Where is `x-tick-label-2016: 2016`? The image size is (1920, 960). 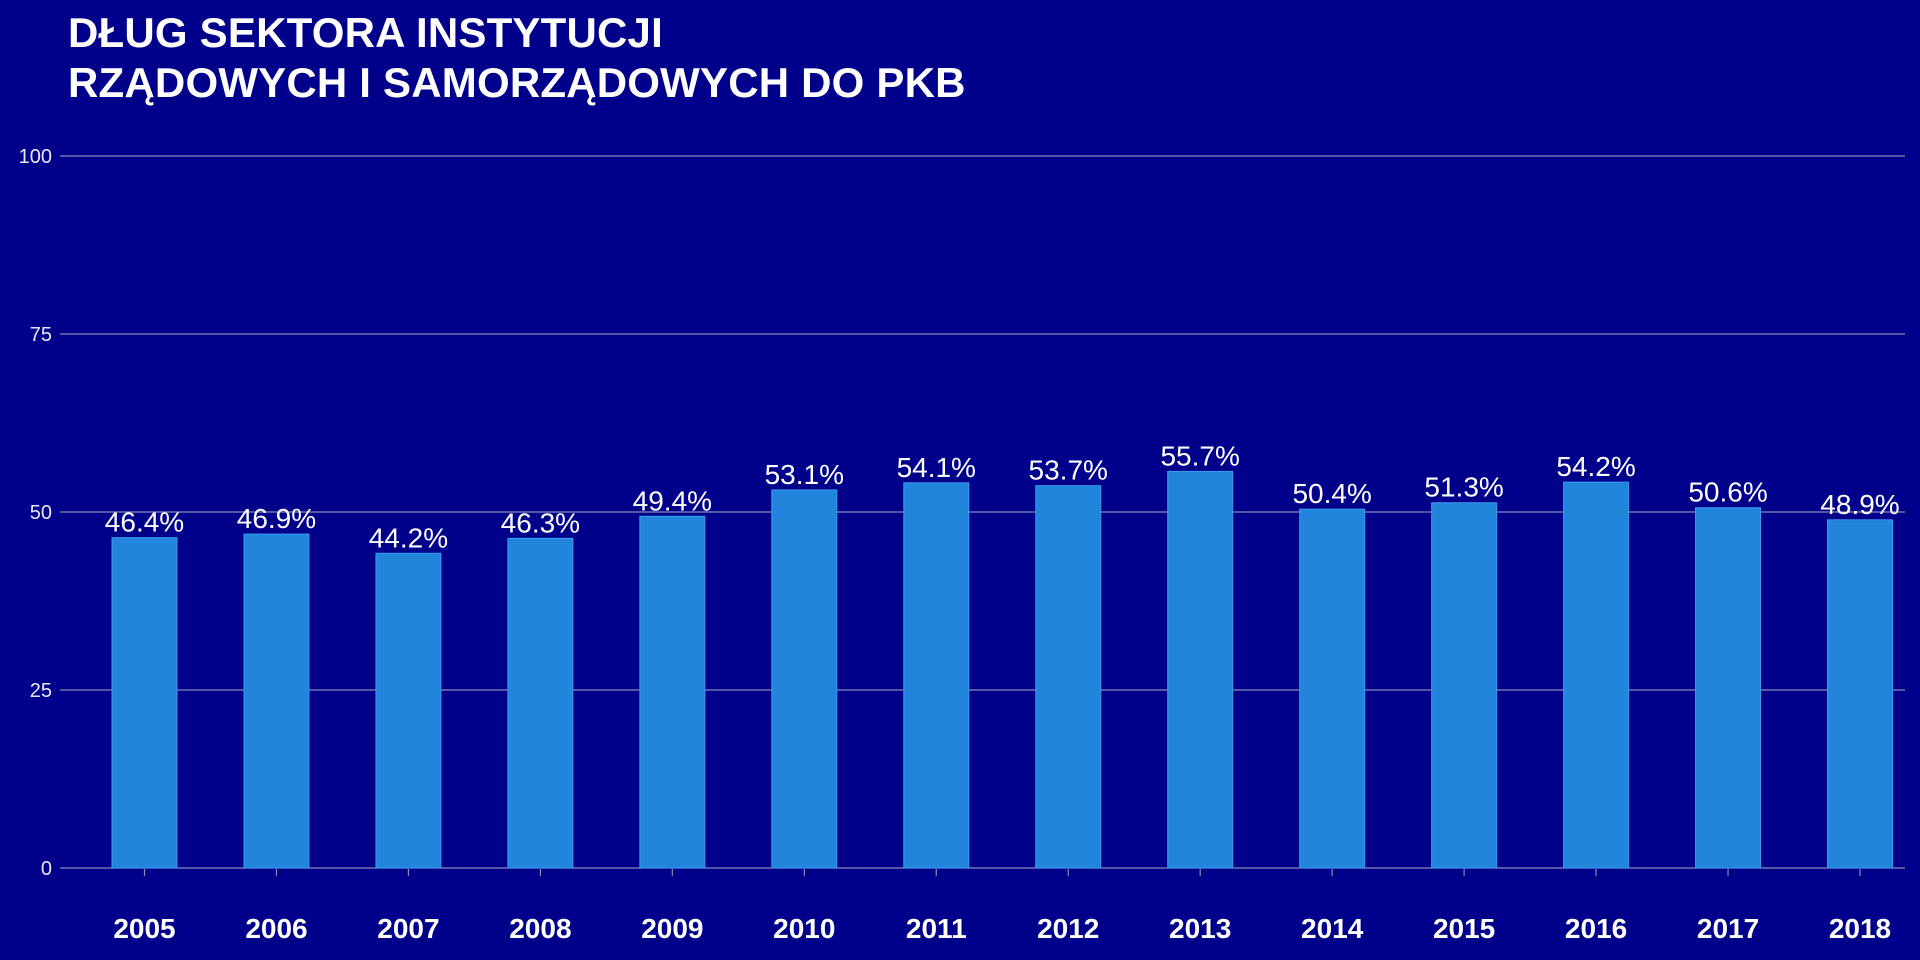
x-tick-label-2016: 2016 is located at coordinates (1596, 928).